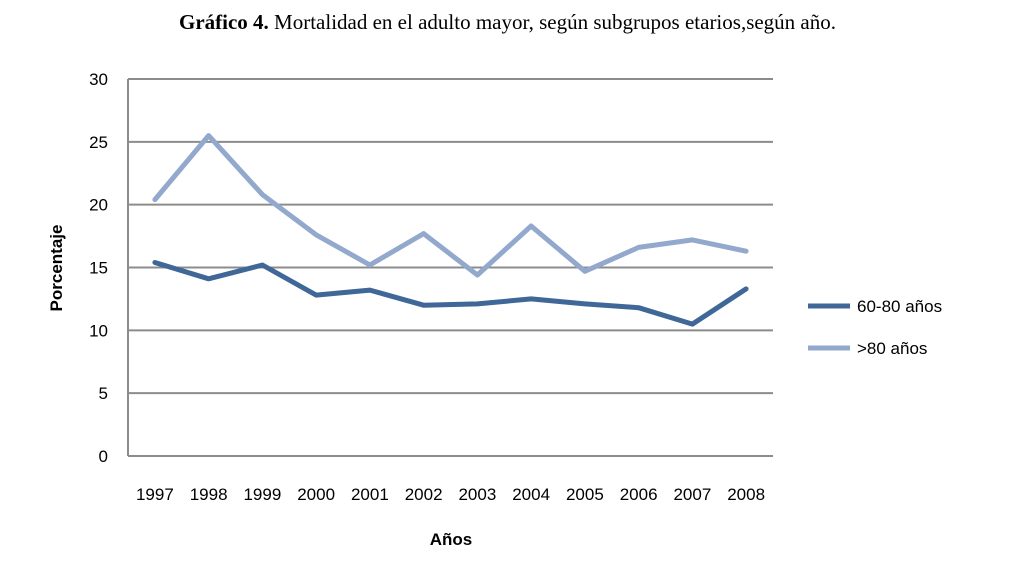 This screenshot has width=1015, height=562. Describe the element at coordinates (531, 494) in the screenshot. I see `x-tick-label: 2004` at that location.